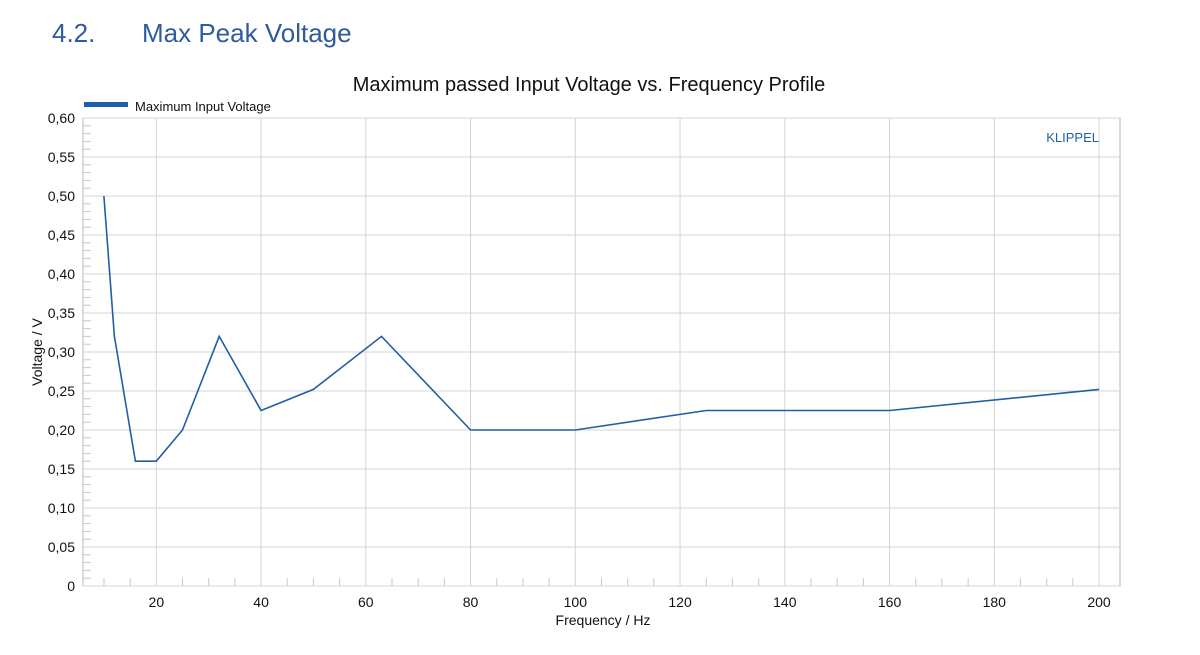 Image resolution: width=1200 pixels, height=655 pixels. I want to click on x-tick-label: 100, so click(576, 602).